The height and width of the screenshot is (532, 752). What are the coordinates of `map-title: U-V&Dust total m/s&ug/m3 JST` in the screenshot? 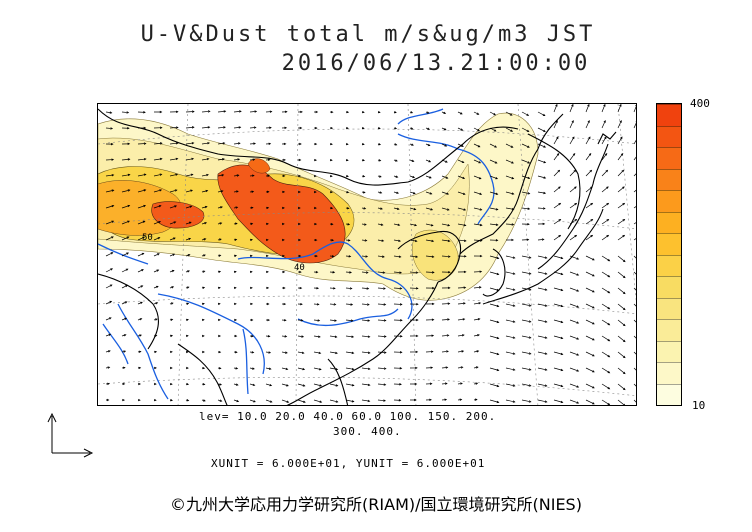 It's located at (368, 34).